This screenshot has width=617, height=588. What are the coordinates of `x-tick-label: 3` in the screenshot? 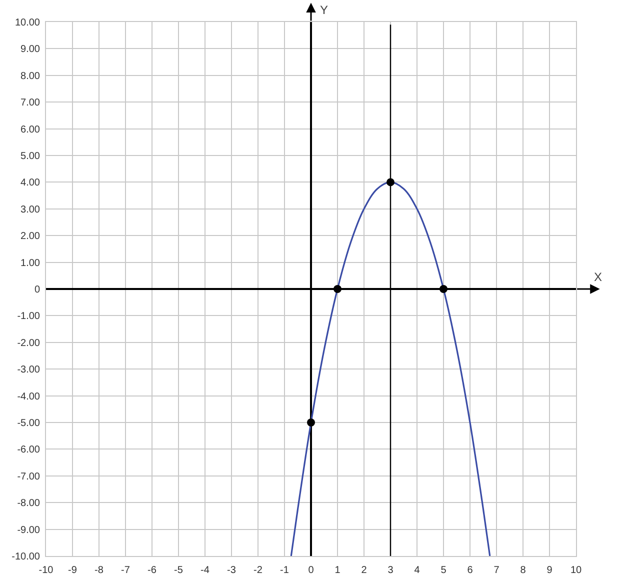 It's located at (391, 570).